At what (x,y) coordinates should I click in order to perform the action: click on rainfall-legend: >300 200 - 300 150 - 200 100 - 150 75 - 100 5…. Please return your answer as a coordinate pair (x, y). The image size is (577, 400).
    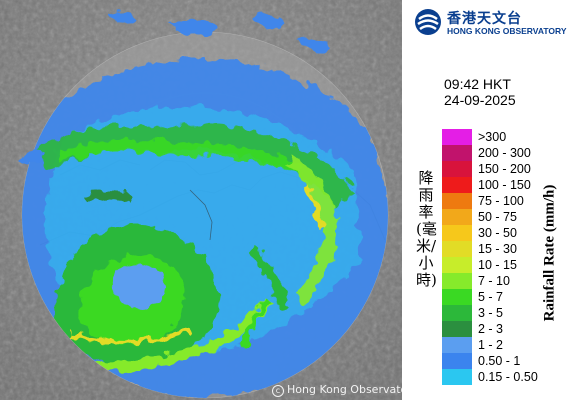
    Looking at the image, I should click on (504, 257).